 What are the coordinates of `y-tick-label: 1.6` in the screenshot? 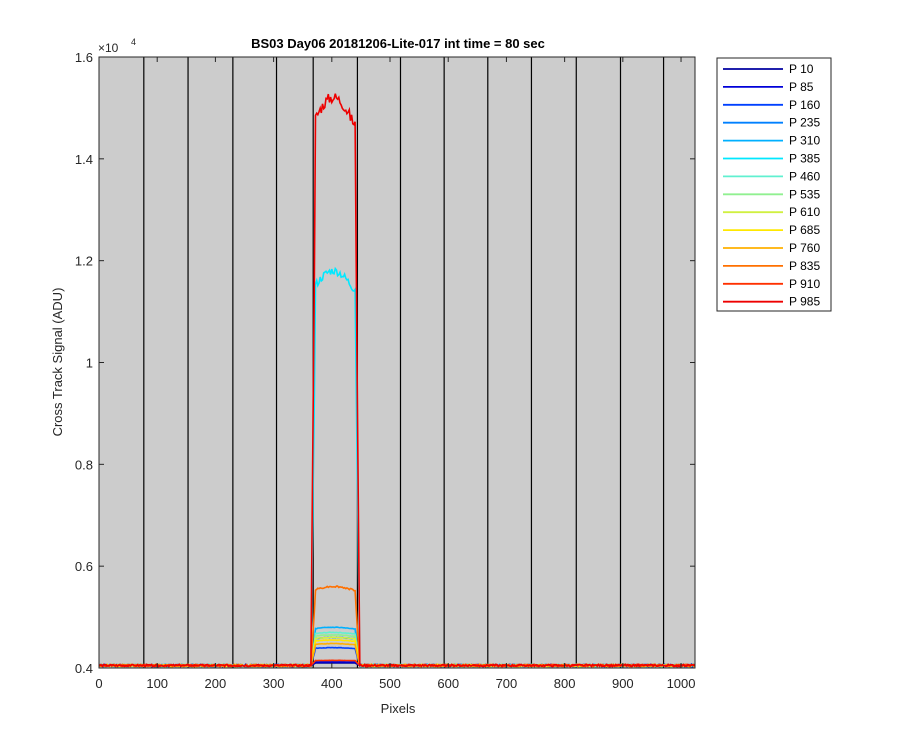 It's located at (84, 57).